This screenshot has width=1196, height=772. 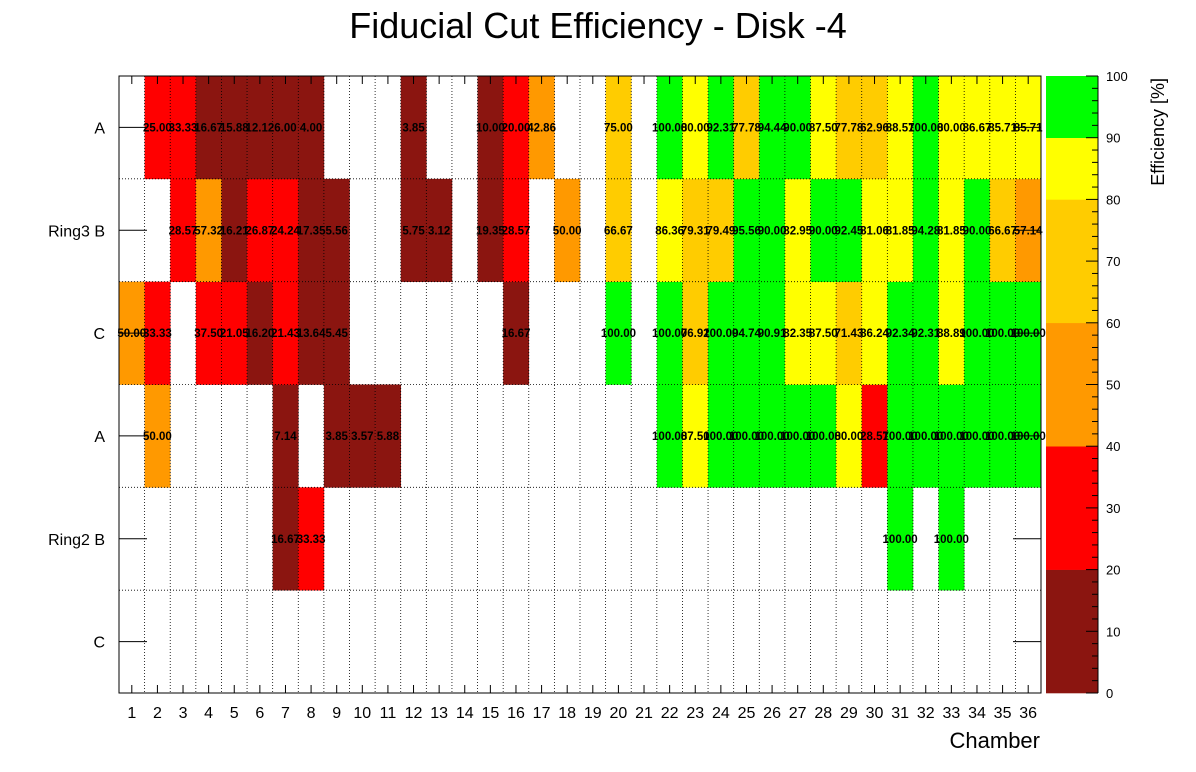 What do you see at coordinates (977, 713) in the screenshot?
I see `x-tick-label: 34` at bounding box center [977, 713].